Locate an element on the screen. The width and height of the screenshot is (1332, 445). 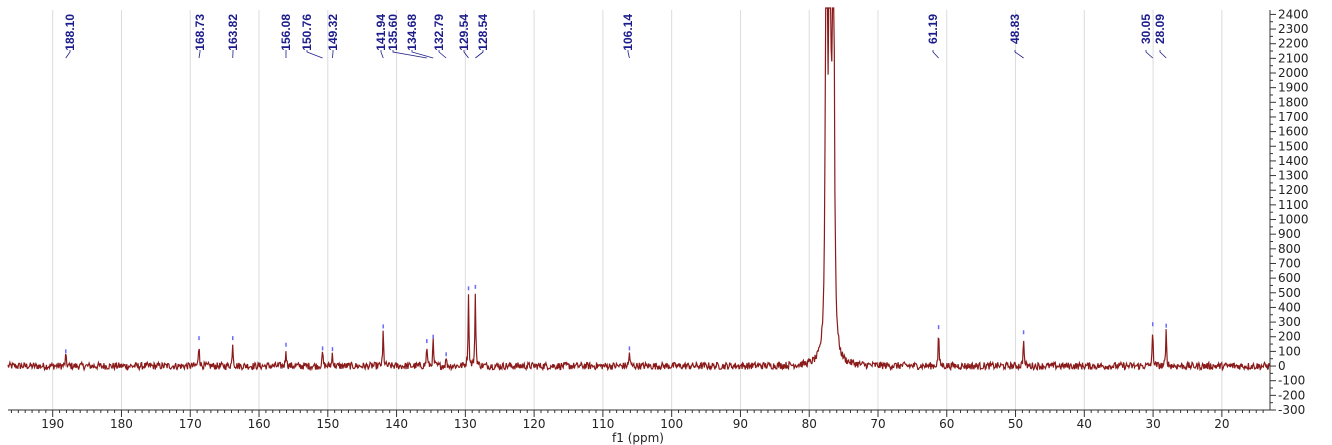
peak-label-group: 188.10 is located at coordinates (70, 36).